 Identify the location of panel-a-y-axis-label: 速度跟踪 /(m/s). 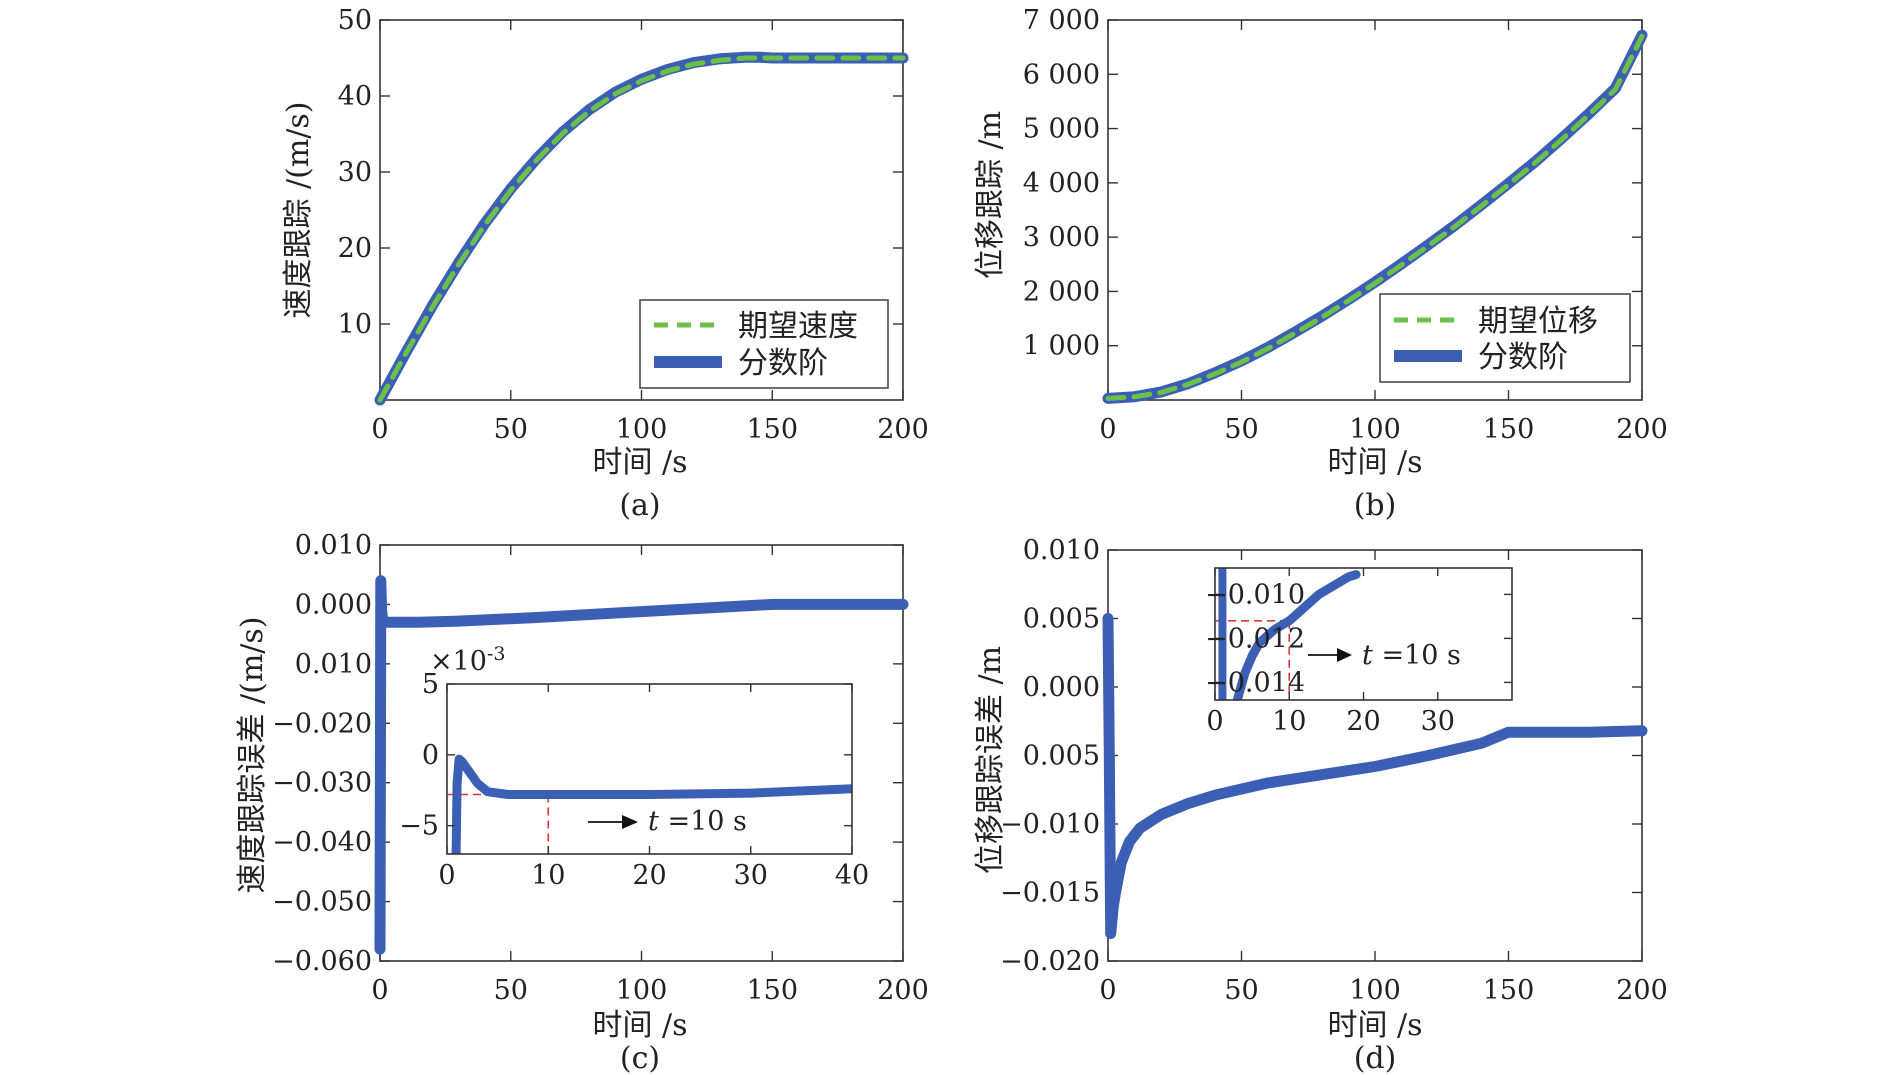
(298, 209).